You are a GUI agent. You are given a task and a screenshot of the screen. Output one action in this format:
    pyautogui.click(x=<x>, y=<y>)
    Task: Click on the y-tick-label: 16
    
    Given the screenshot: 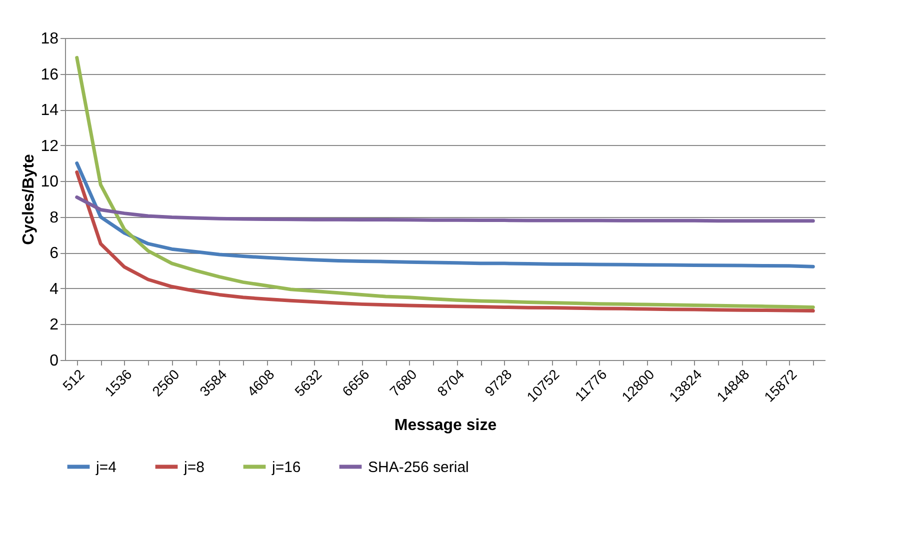 What is the action you would take?
    pyautogui.click(x=49, y=75)
    